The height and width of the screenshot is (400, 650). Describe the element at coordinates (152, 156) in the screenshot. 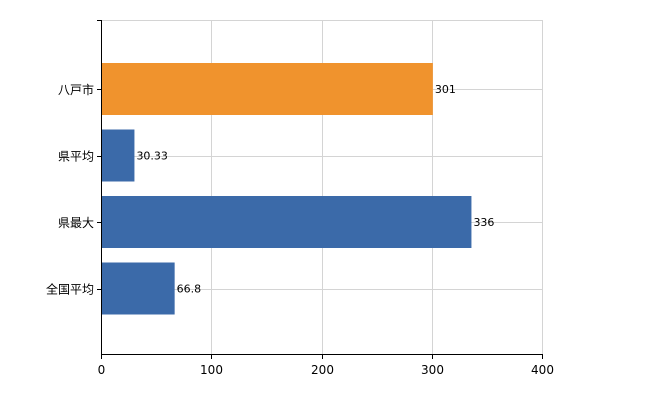

I see `data-label-1: 30.33` at that location.